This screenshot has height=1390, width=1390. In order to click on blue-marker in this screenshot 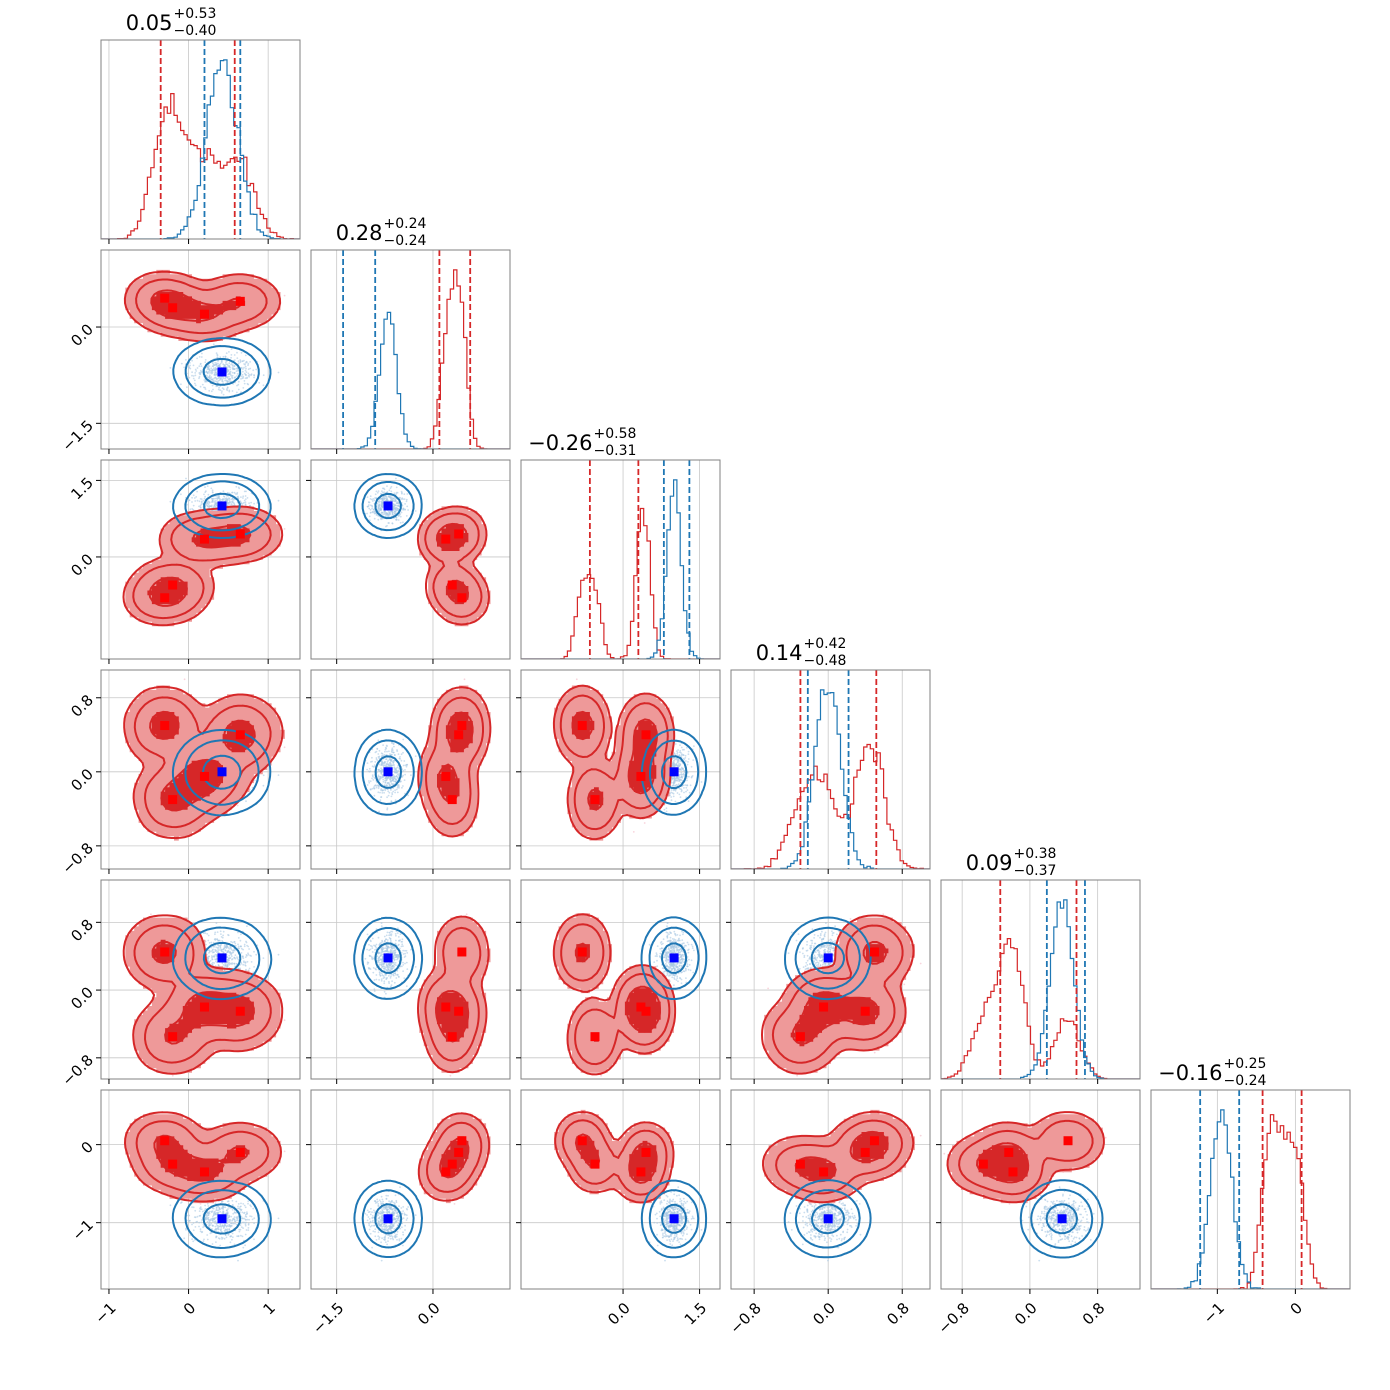, I will do `click(388, 506)`.